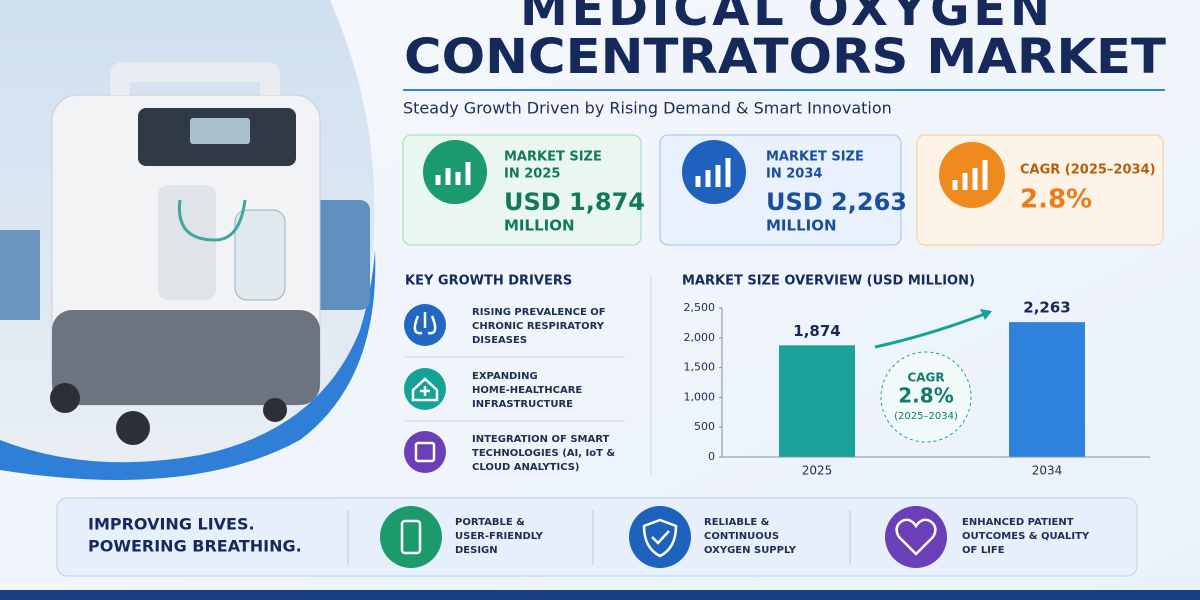 The width and height of the screenshot is (1200, 600). What do you see at coordinates (711, 456) in the screenshot?
I see `y-tick-label: 0` at bounding box center [711, 456].